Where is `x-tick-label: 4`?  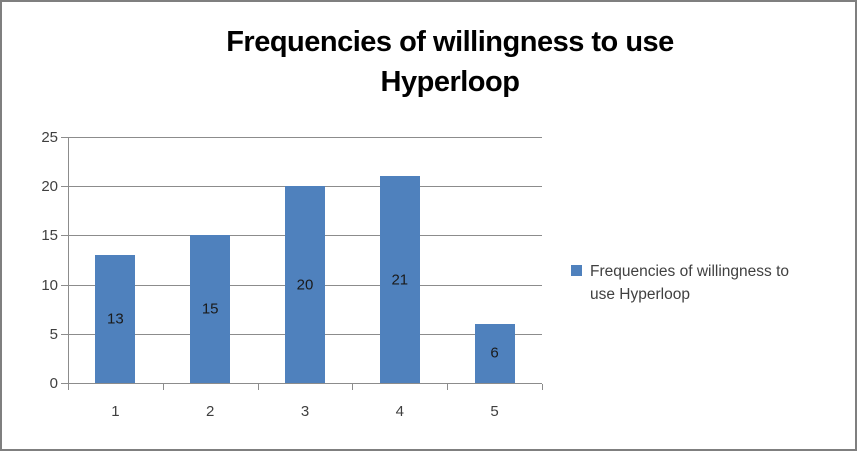
x-tick-label: 4 is located at coordinates (399, 411).